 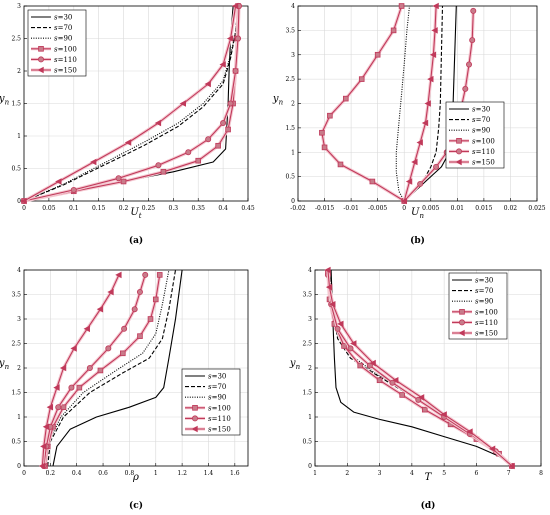 What do you see at coordinates (444, 473) in the screenshot?
I see `x-tick-label: 5` at bounding box center [444, 473].